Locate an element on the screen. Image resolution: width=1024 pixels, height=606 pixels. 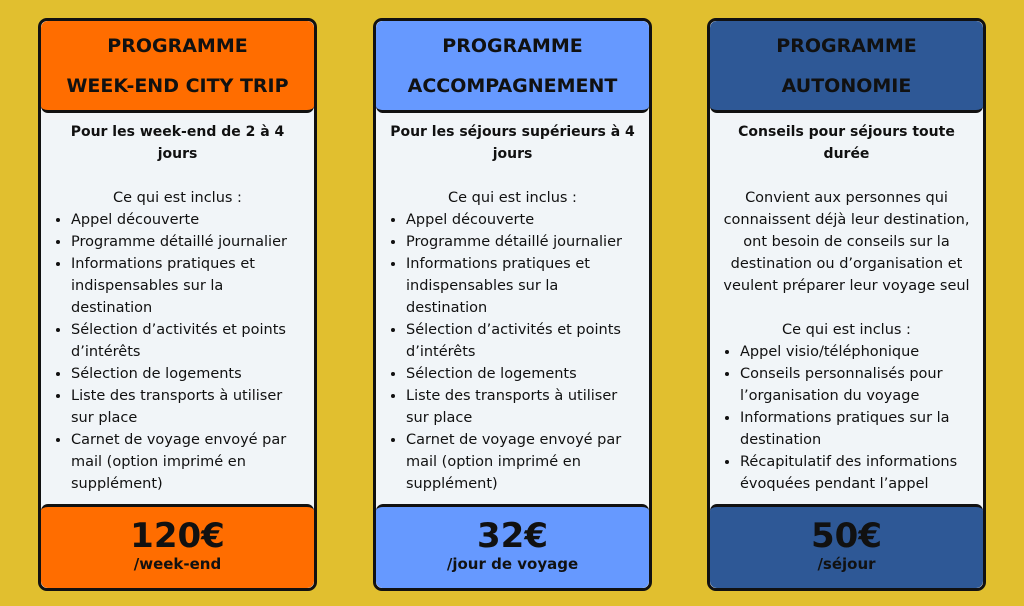
list-item: Appel visio/téléphonique is located at coordinates (848, 352).